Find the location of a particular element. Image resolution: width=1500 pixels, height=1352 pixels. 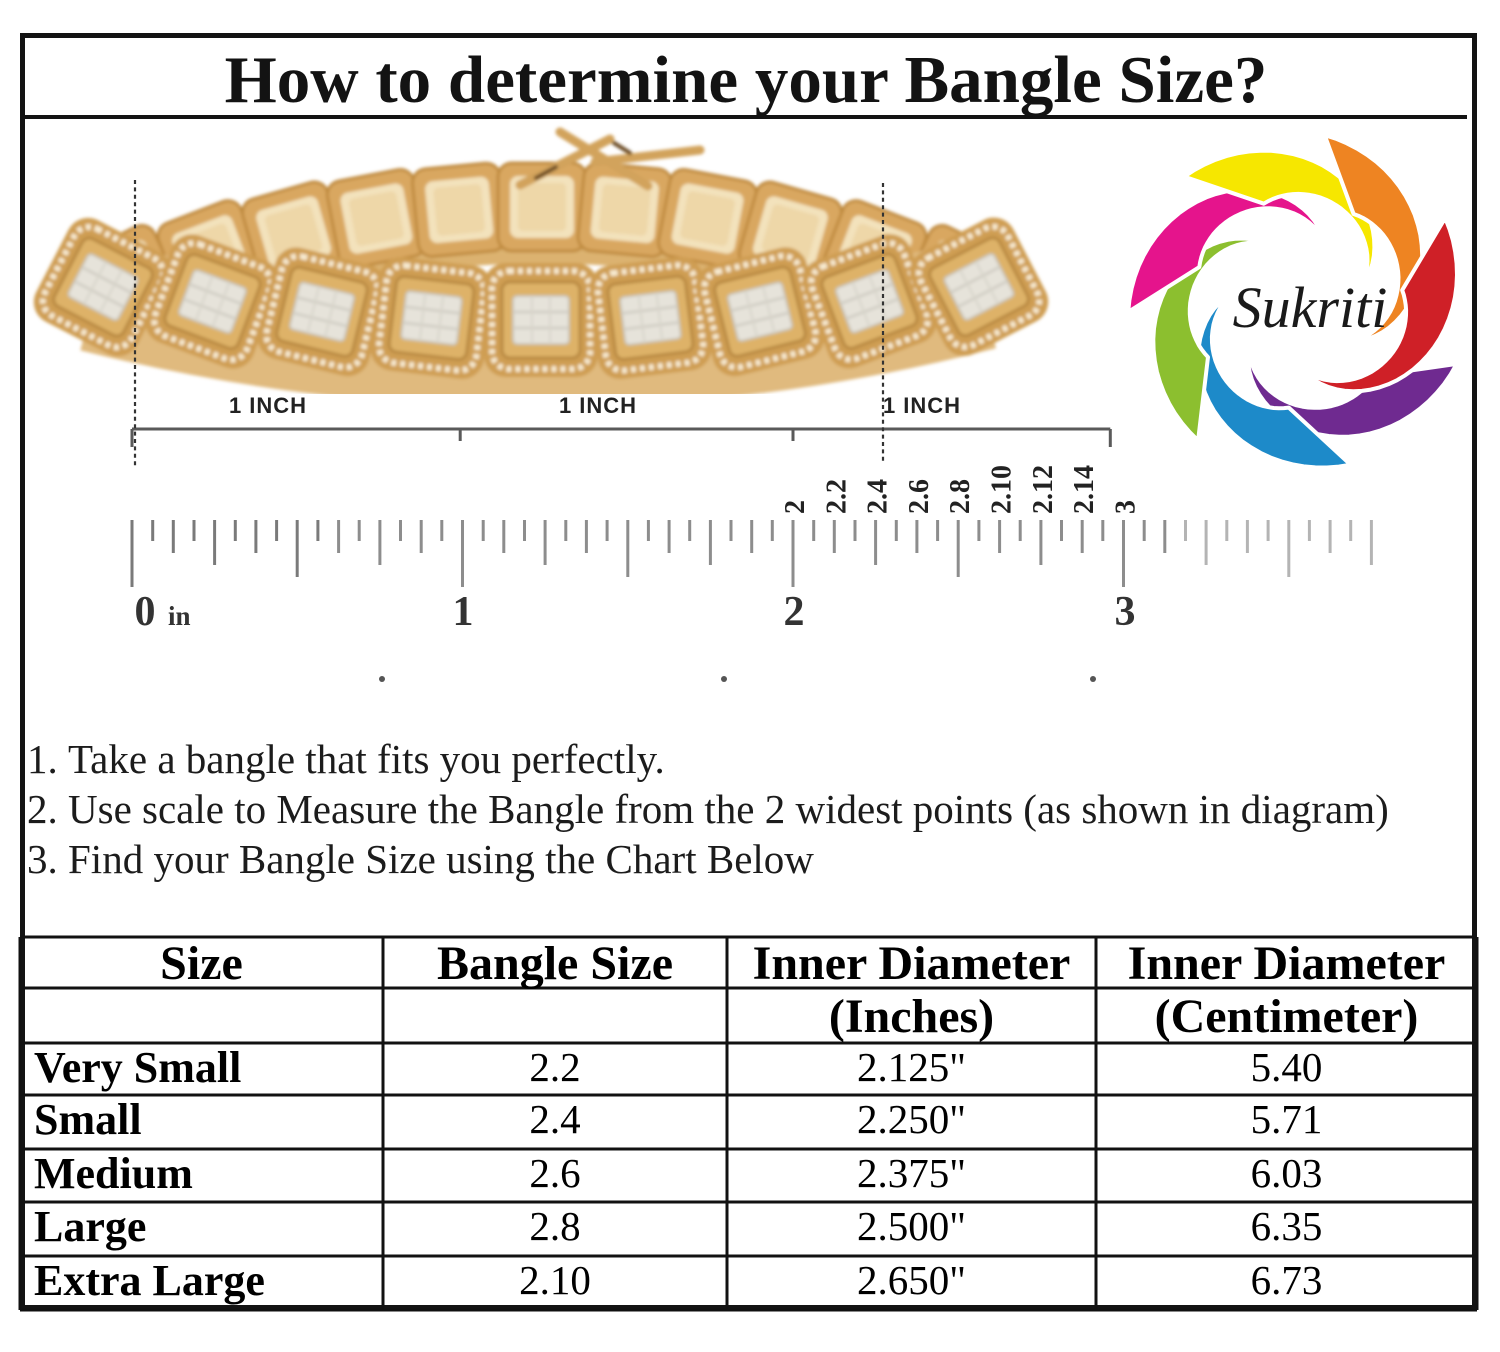

svg-text: 2.4 is located at coordinates (878, 496).